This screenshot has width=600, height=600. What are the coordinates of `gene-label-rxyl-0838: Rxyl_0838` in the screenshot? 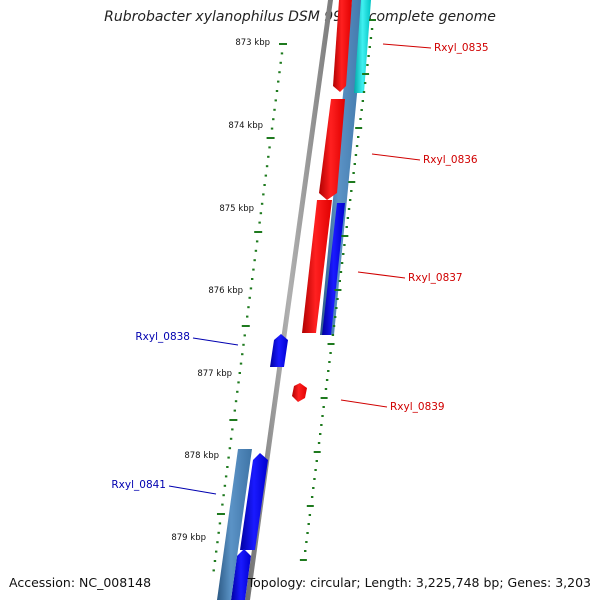 It's located at (162, 337).